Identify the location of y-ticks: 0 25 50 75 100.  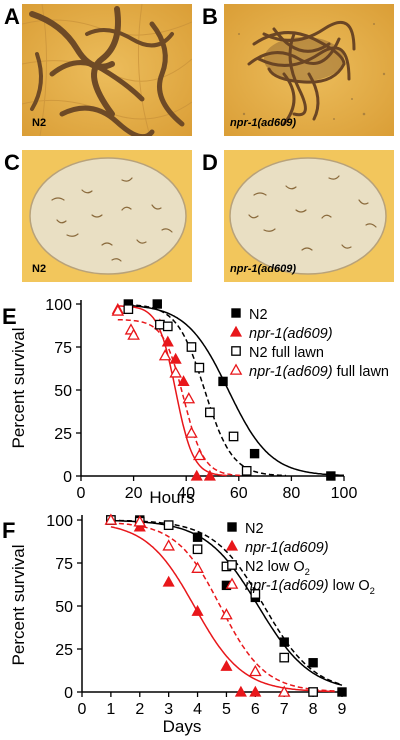
(64, 607).